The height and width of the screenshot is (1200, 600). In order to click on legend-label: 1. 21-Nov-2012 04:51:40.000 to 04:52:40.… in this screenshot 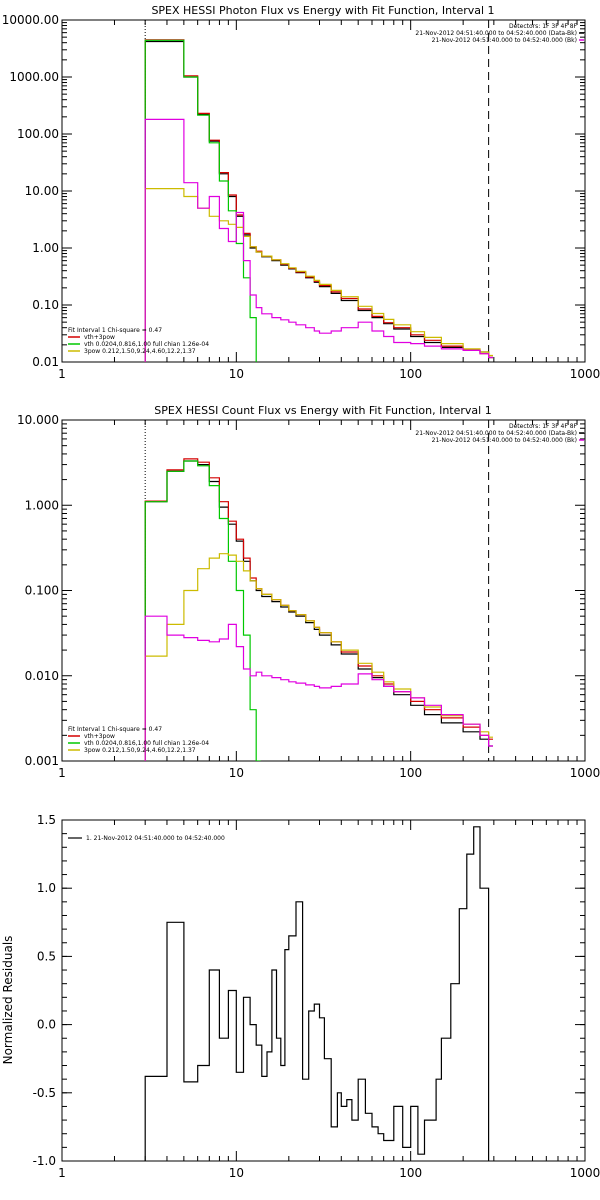, I will do `click(155, 838)`.